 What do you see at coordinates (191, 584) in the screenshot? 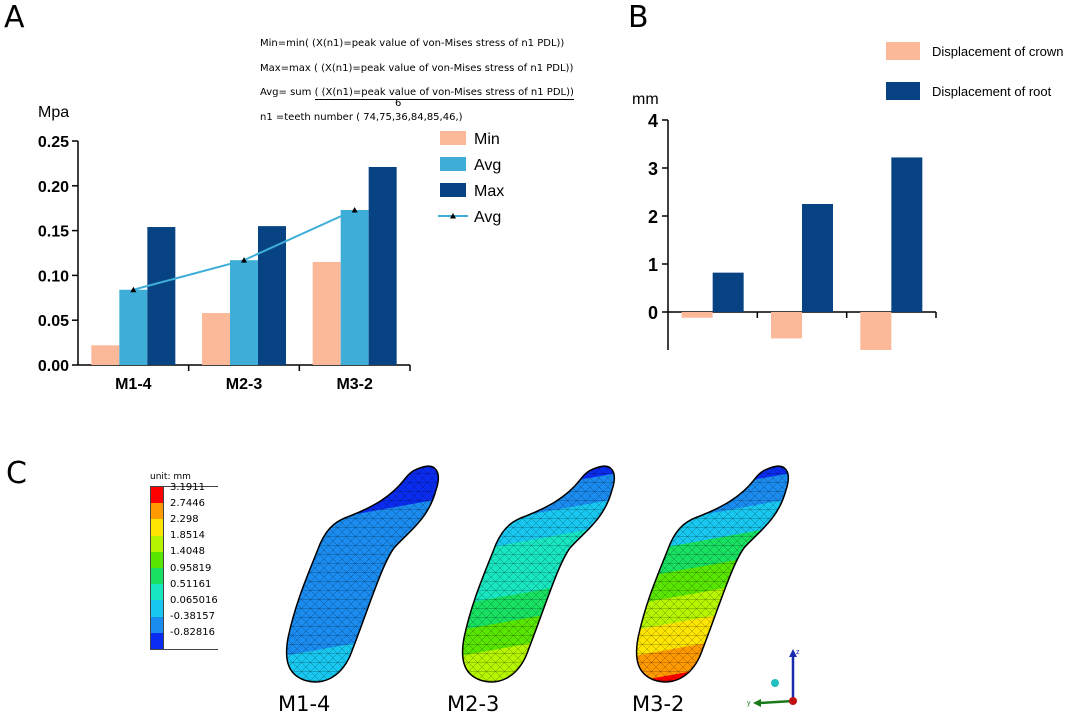
I see `contour-legend-value: 0.51161` at bounding box center [191, 584].